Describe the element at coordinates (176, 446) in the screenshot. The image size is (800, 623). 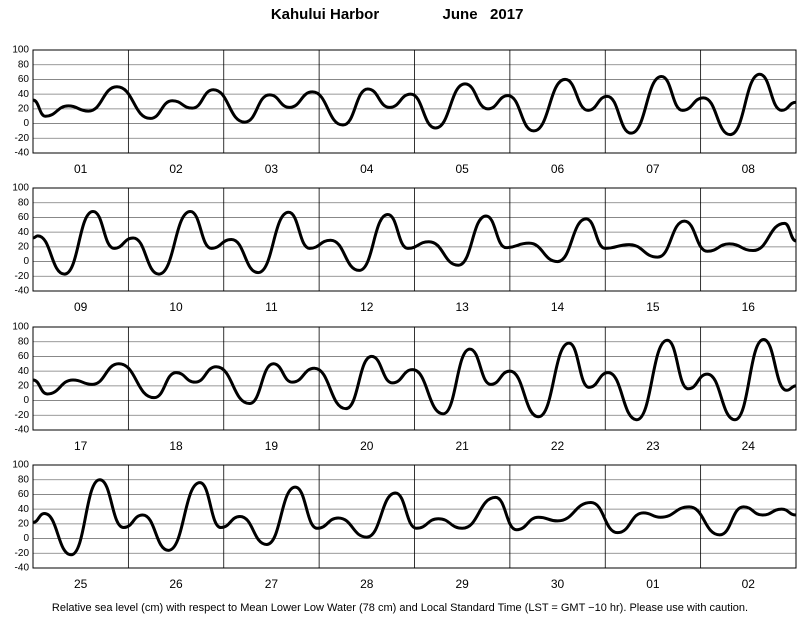
I see `x-tick-label: 18` at that location.